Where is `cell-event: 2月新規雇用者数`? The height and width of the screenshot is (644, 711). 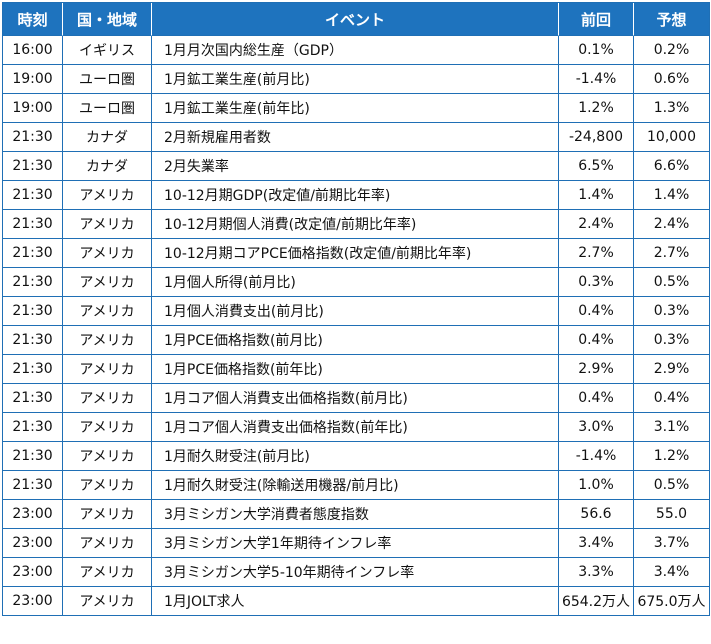
cell-event: 2月新規雇用者数 is located at coordinates (355, 137).